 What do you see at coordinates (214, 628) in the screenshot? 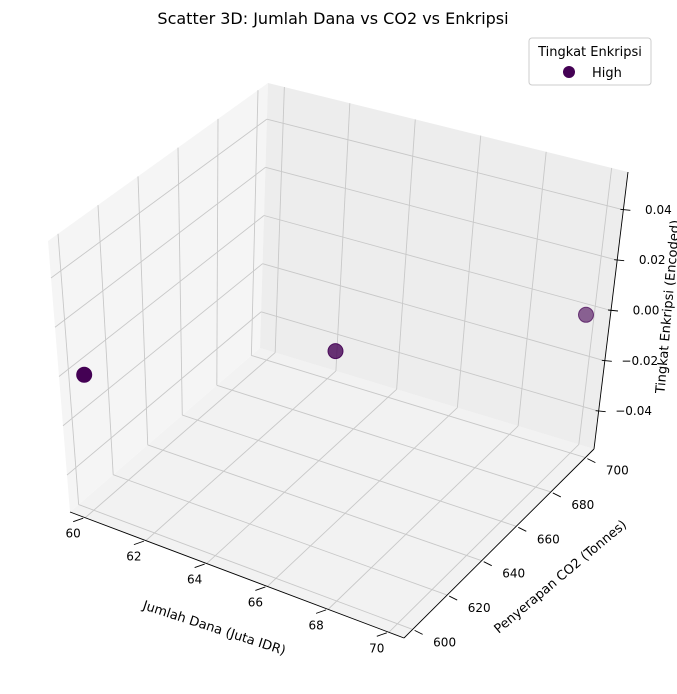
I see `x-axis-label: Jumlah Dana (Juta IDR)` at bounding box center [214, 628].